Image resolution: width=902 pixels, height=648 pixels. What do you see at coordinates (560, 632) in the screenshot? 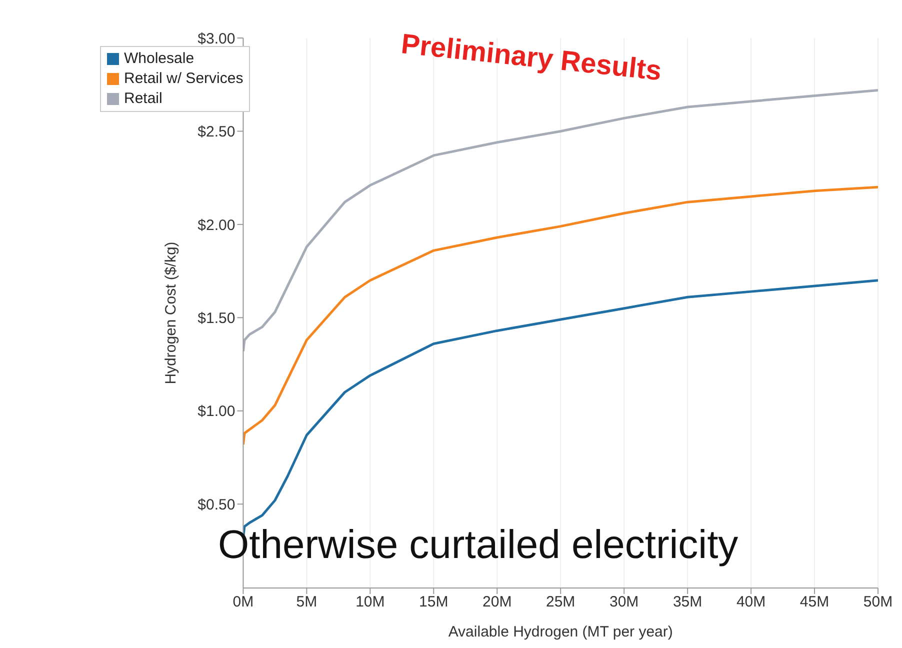
I see `x-axis-title: Available Hydrogen (MT per year)` at bounding box center [560, 632].